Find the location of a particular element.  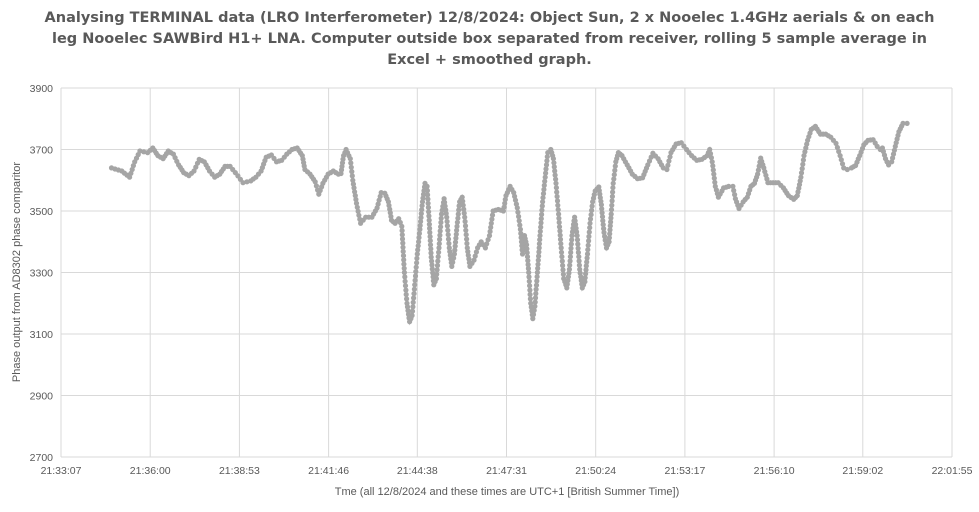

x-tick-label: 21:33:07 is located at coordinates (61, 471).